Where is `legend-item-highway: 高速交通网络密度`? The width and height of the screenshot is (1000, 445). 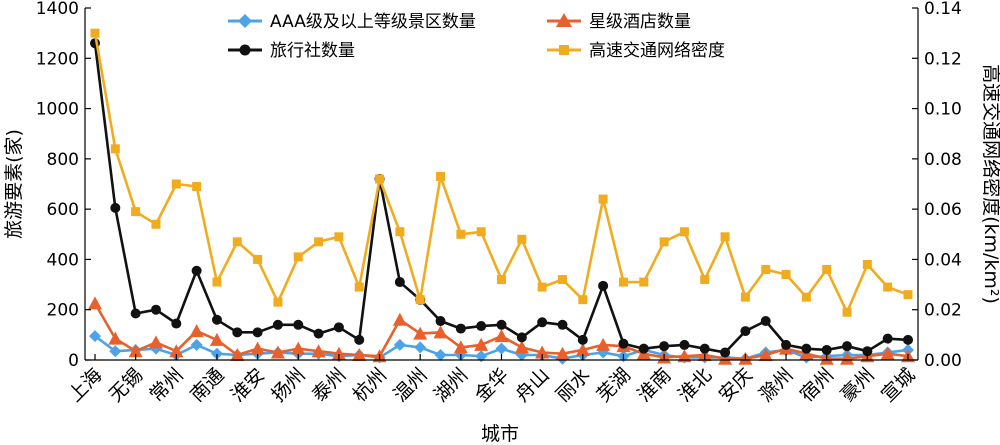
legend-item-highway: 高速交通网络密度 is located at coordinates (636, 51).